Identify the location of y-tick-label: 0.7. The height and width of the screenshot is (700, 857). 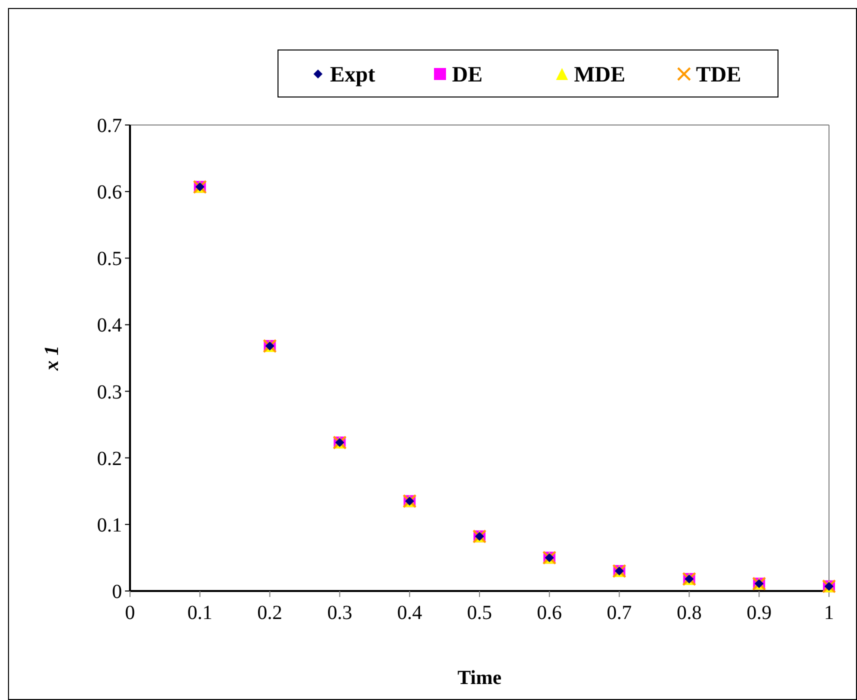
(109, 126).